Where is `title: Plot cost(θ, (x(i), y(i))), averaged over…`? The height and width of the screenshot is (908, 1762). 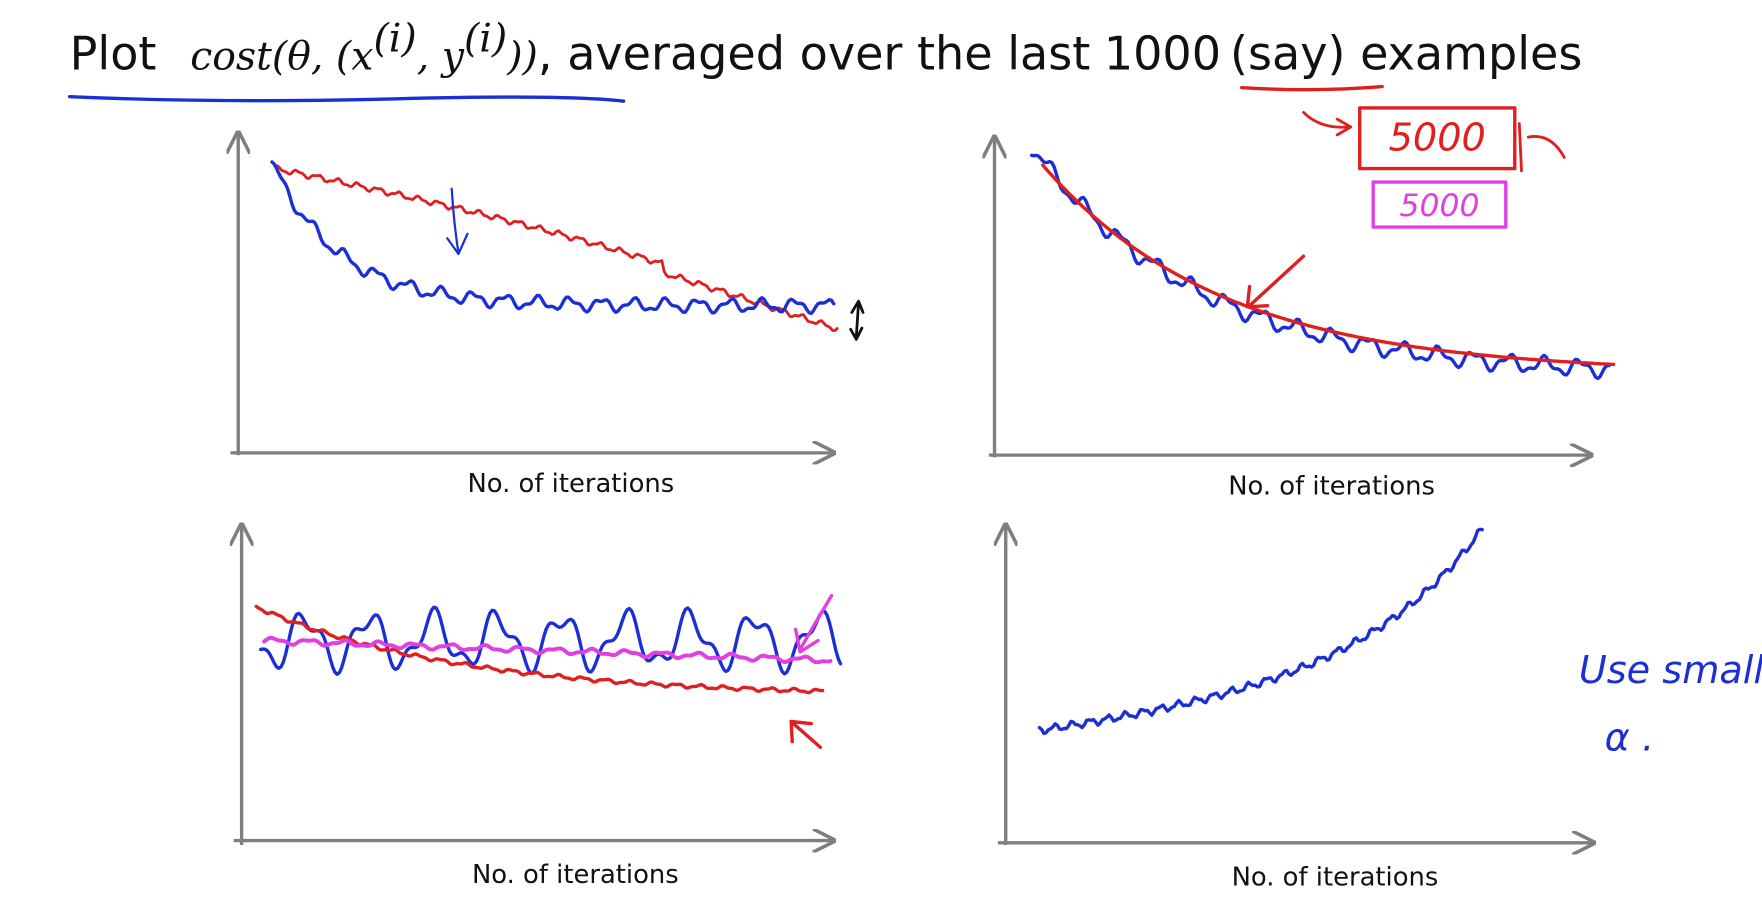 title: Plot cost(θ, (x(i), y(i))), averaged over… is located at coordinates (826, 48).